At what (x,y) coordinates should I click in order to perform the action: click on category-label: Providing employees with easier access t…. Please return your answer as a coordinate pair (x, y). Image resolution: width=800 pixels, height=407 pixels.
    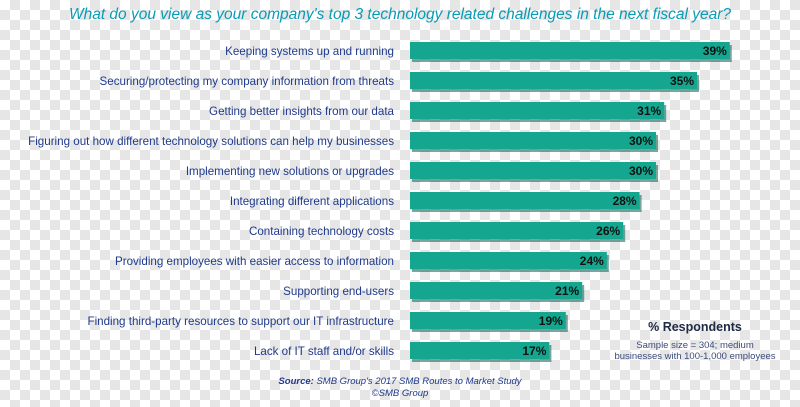
    Looking at the image, I should click on (254, 261).